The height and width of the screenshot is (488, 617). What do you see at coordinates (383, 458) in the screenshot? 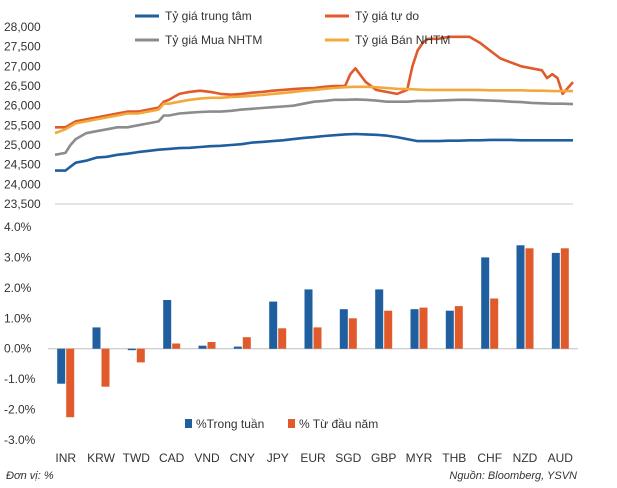
I see `bar-x-tick-label: GBP` at bounding box center [383, 458].